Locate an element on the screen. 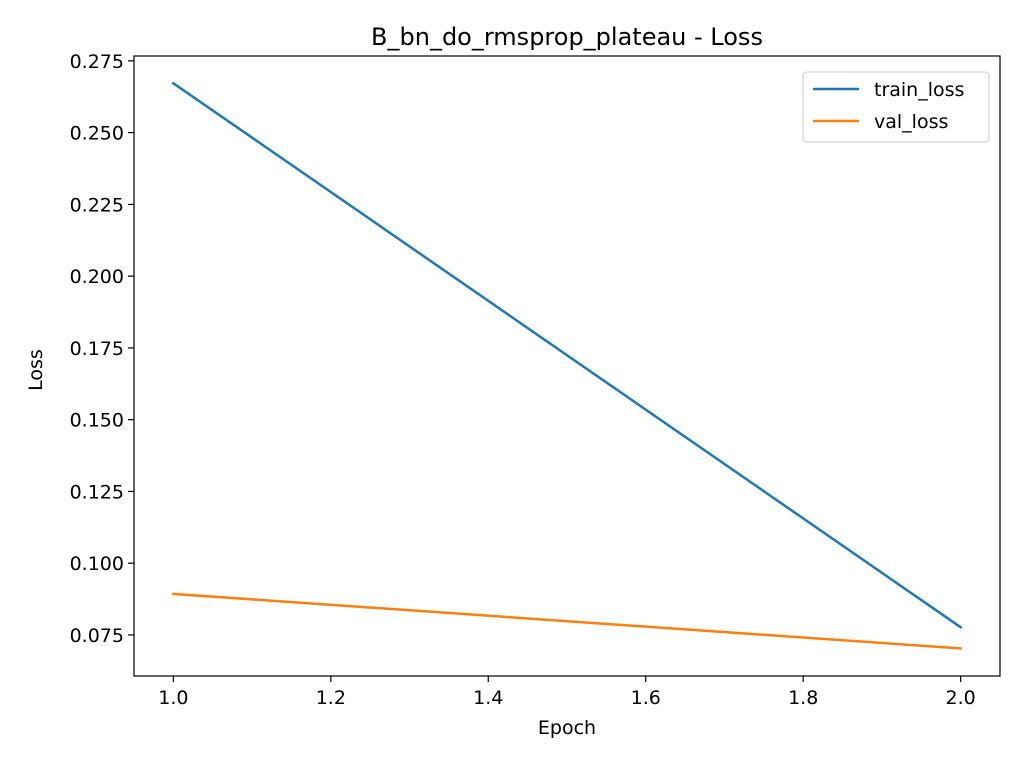 This screenshot has height=768, width=1024. y-tick-label-8: 0.275 is located at coordinates (97, 62).